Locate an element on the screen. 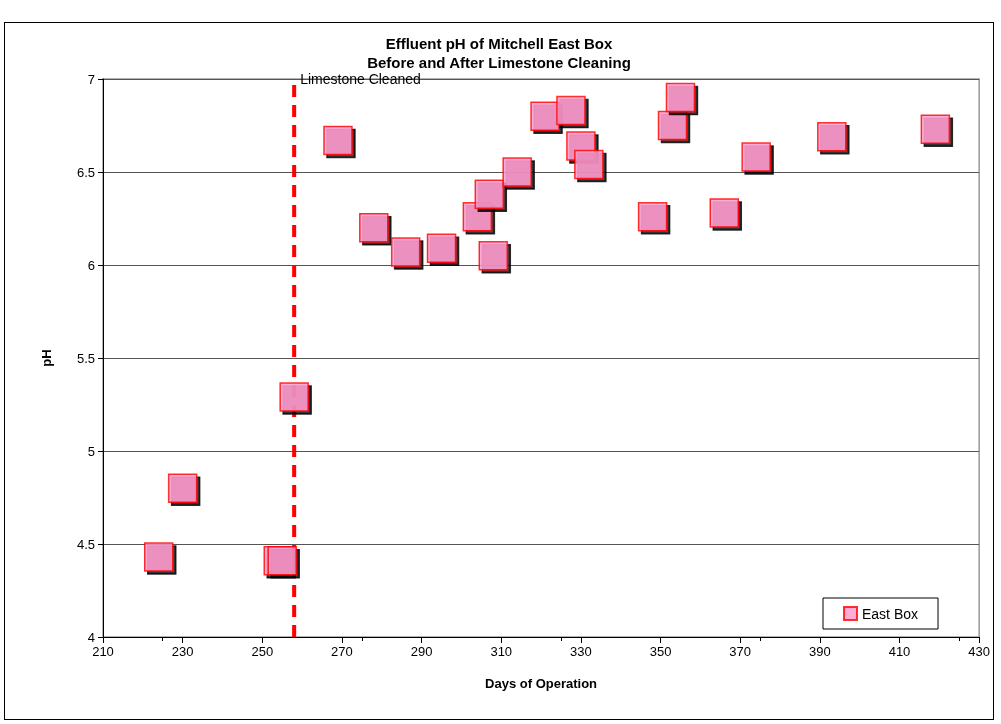 This screenshot has height=724, width=1001. x-tick-label: 390 is located at coordinates (820, 651).